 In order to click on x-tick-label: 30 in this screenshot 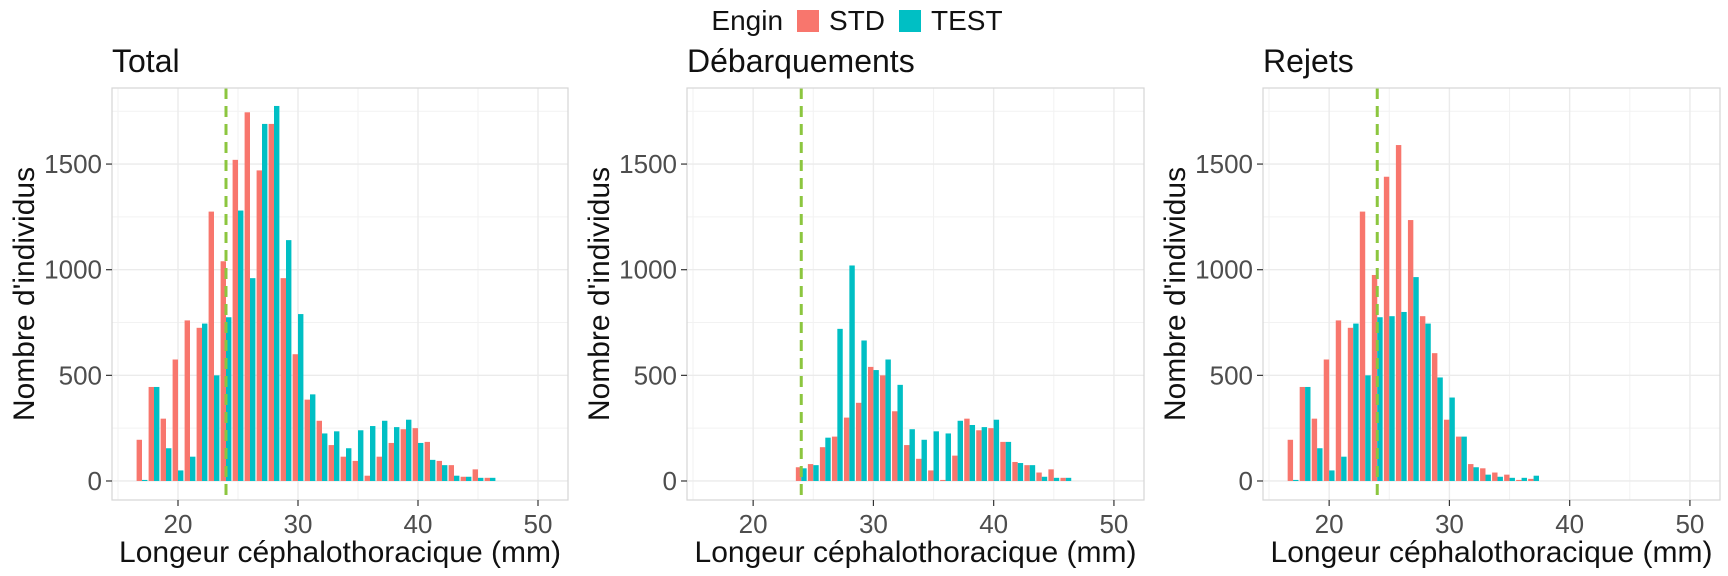, I will do `click(298, 524)`.